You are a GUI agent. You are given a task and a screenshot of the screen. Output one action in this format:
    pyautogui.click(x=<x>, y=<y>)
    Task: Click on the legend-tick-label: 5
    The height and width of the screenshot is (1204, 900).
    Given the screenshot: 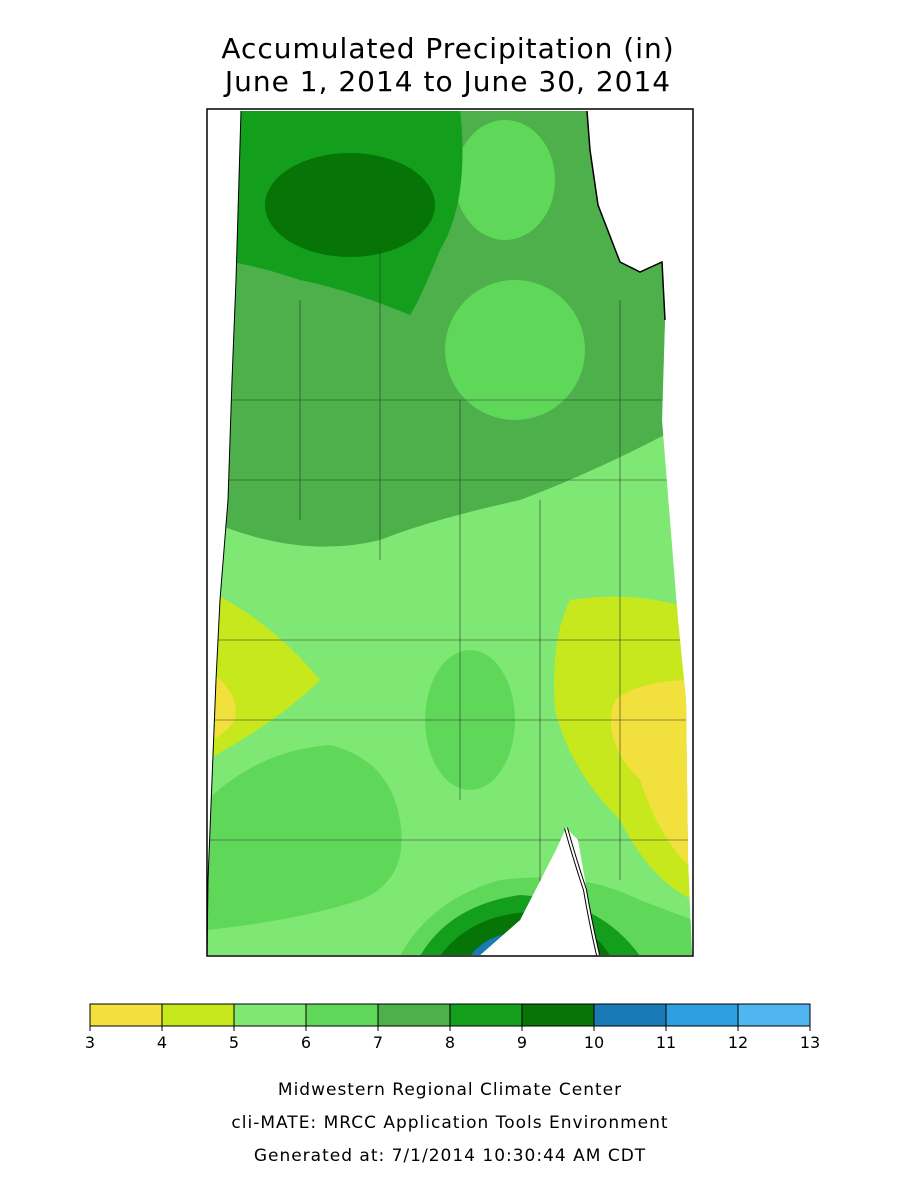 What is the action you would take?
    pyautogui.click(x=234, y=1042)
    